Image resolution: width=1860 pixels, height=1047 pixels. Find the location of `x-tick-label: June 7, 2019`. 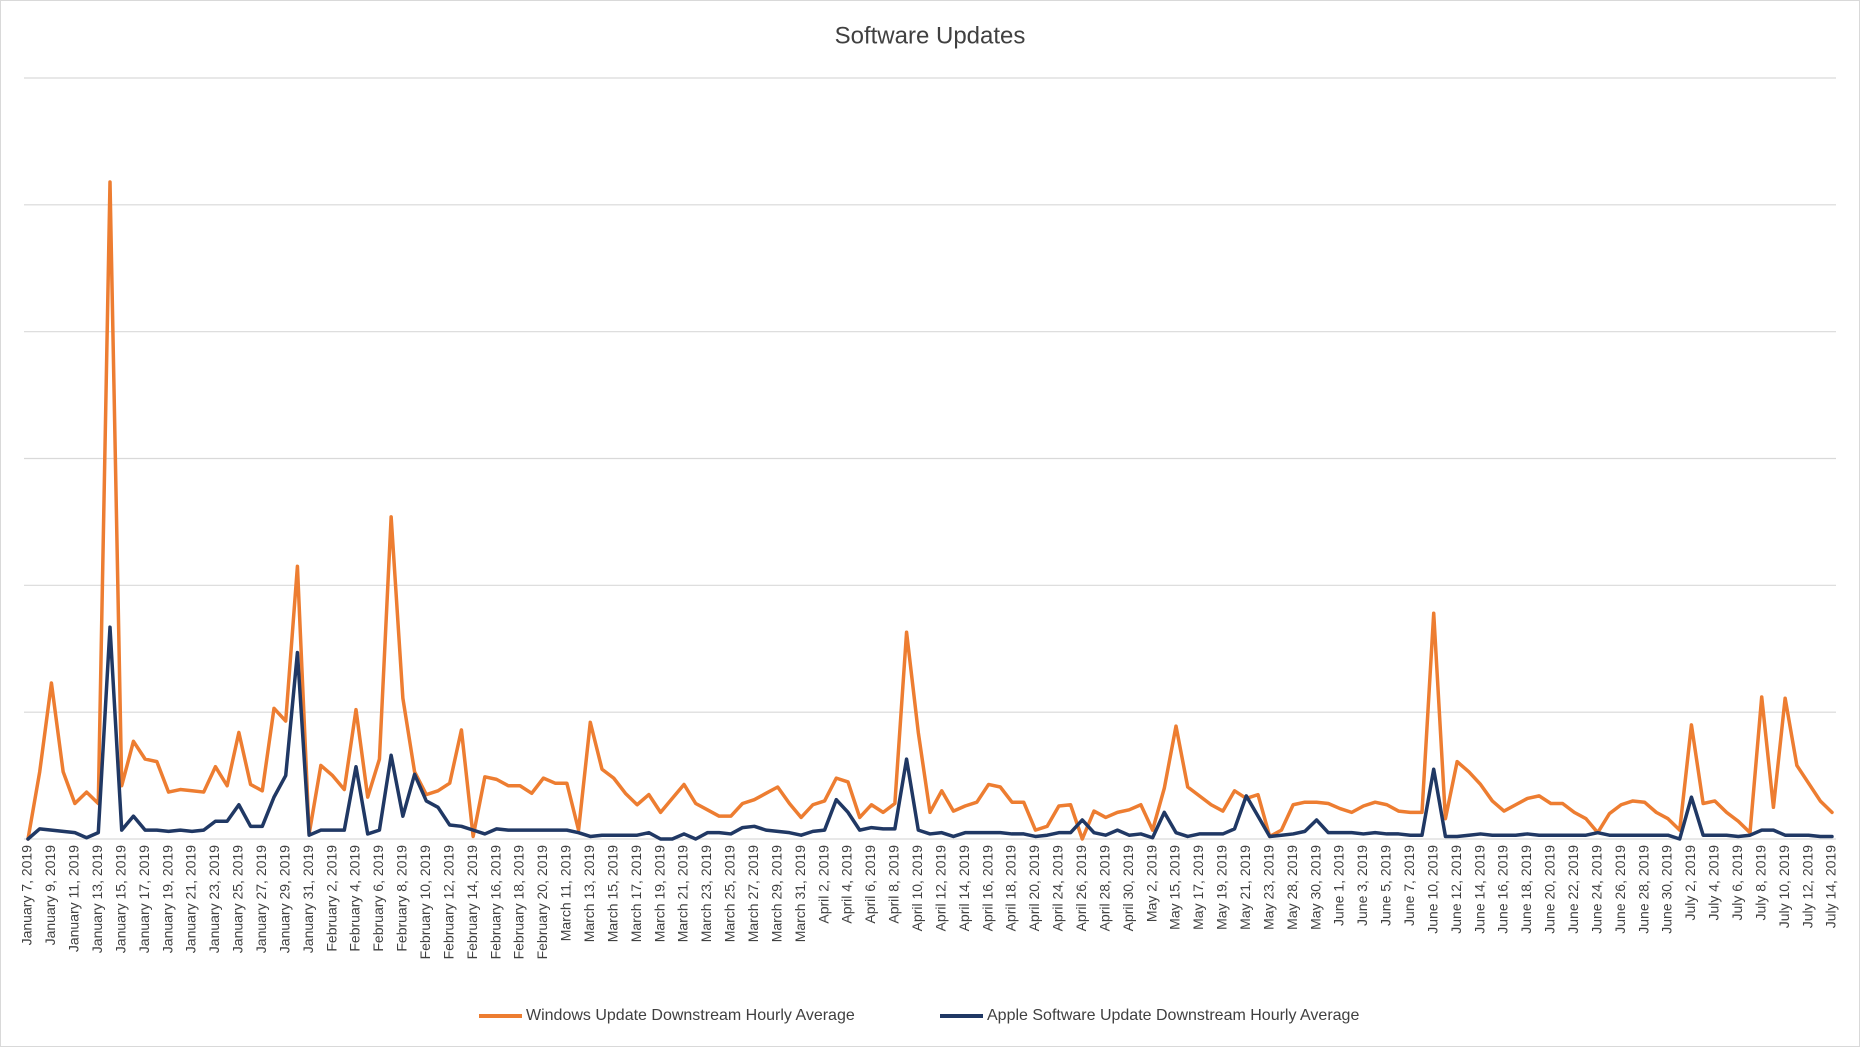

x-tick-label: June 7, 2019 is located at coordinates (1409, 885).